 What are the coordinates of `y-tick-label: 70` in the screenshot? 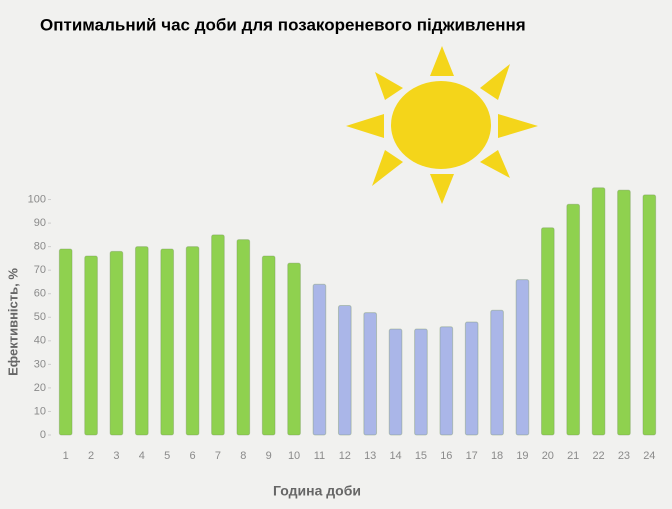 It's located at (40, 270).